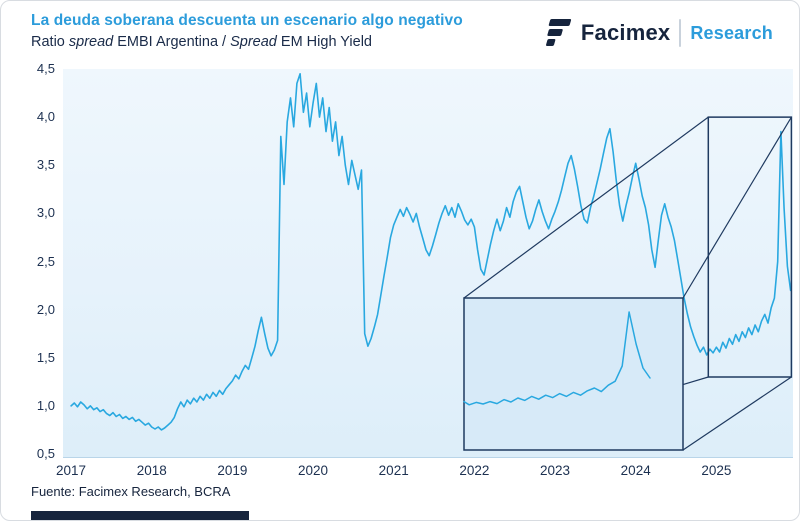  What do you see at coordinates (45, 453) in the screenshot?
I see `y-axis-tick-label: 0,5` at bounding box center [45, 453].